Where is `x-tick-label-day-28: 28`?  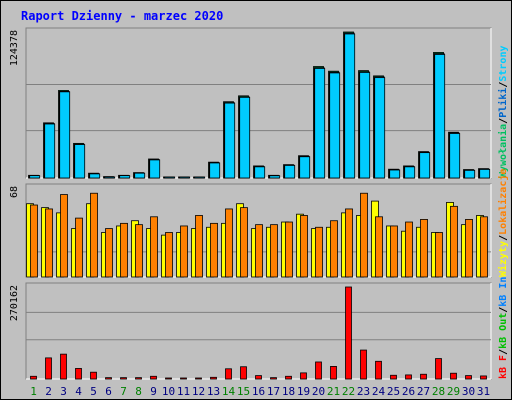
x-tick-label-day-28: 28 is located at coordinates (438, 391).